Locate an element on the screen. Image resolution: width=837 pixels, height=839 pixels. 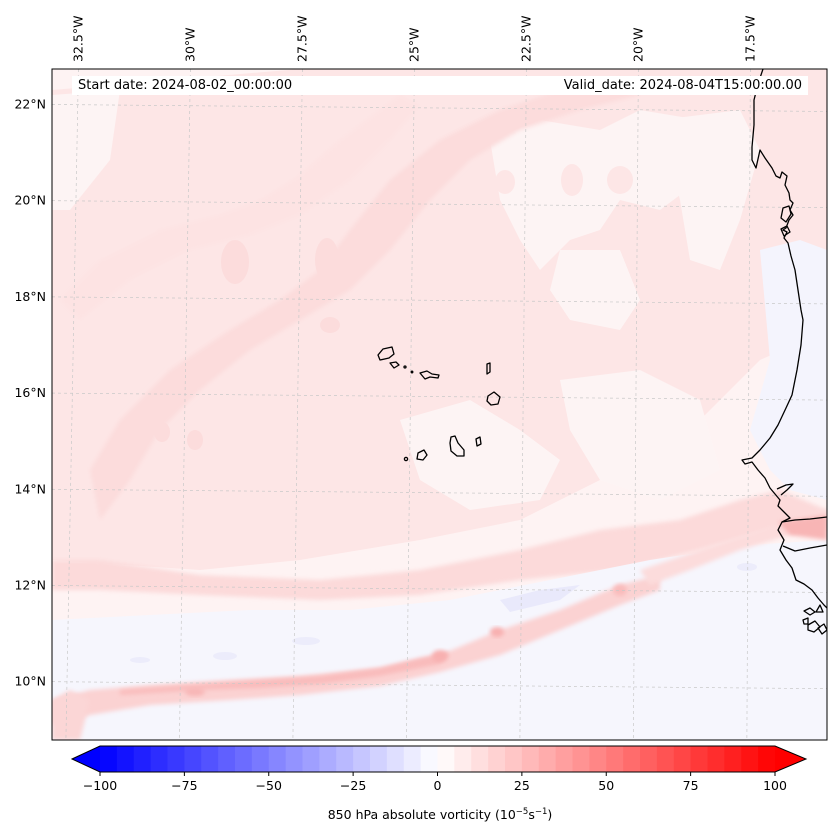
latitude-labels: 22°N 20°N 18°N 16°N 14°N 12°N 10°N is located at coordinates (30, 392).